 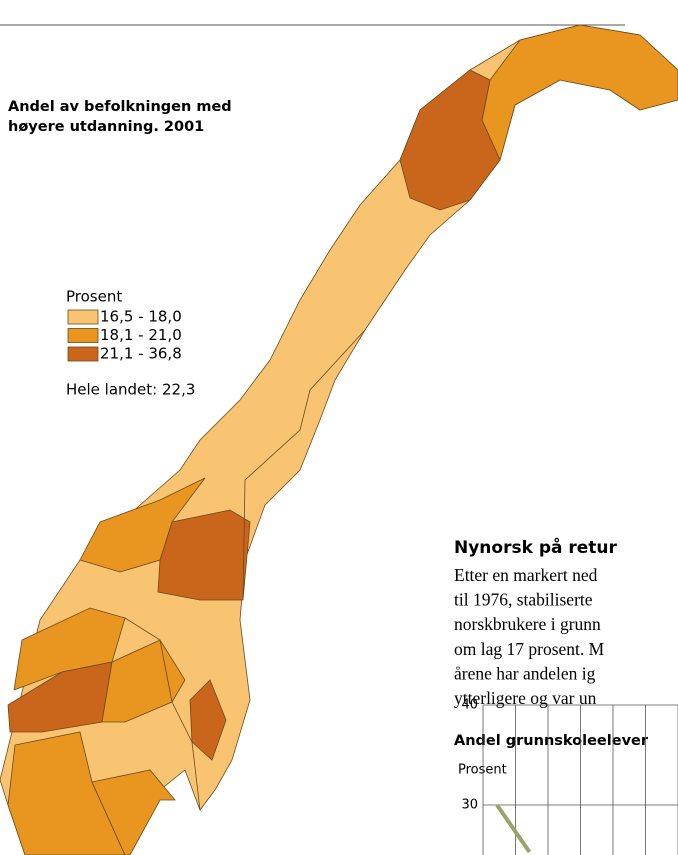 I want to click on article-line: til 1976, stabiliserte, so click(x=523, y=600).